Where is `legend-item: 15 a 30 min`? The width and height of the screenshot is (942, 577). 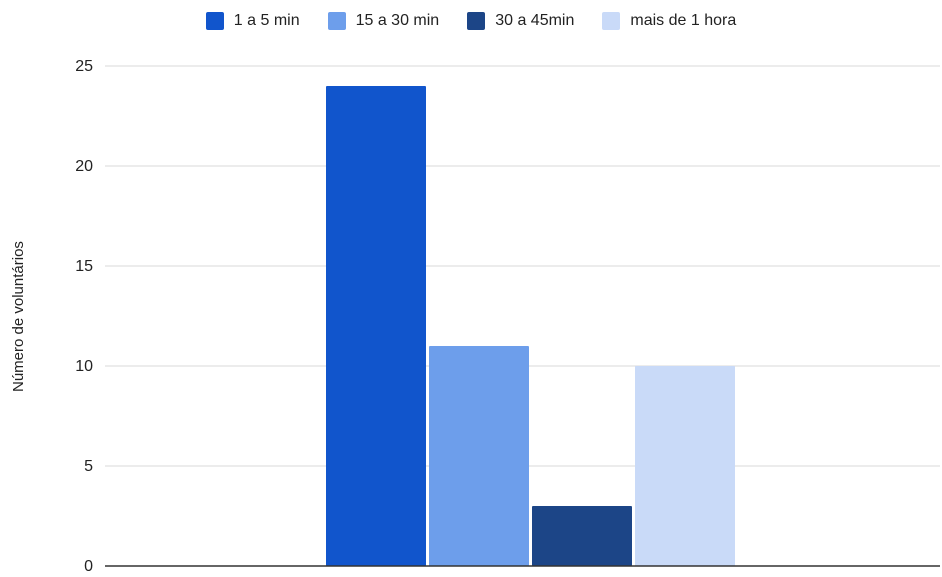 legend-item: 15 a 30 min is located at coordinates (383, 21).